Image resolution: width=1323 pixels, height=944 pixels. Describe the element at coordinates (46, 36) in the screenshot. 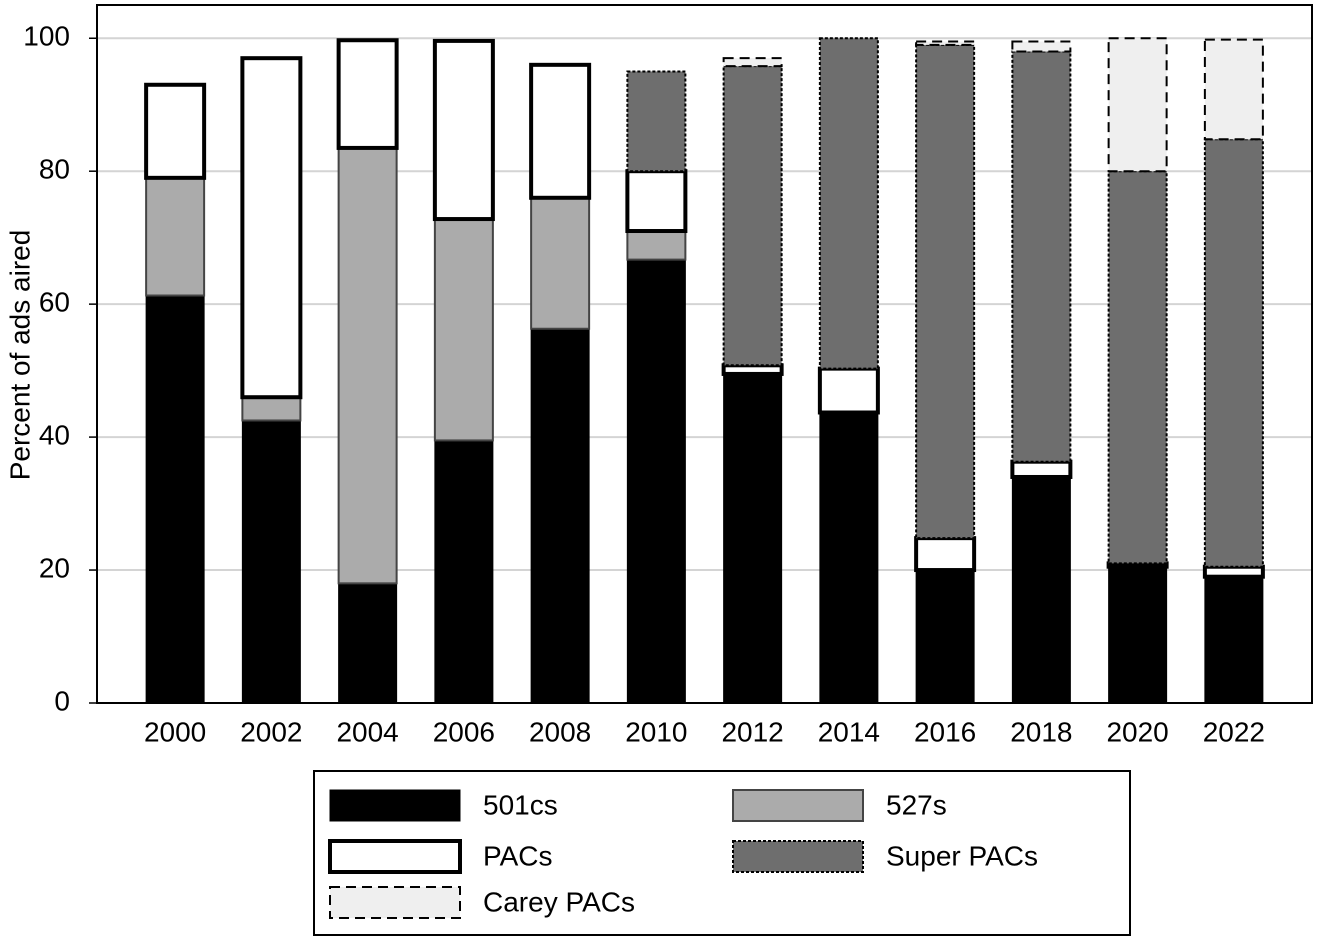

I see `y-tick-label: 100` at that location.